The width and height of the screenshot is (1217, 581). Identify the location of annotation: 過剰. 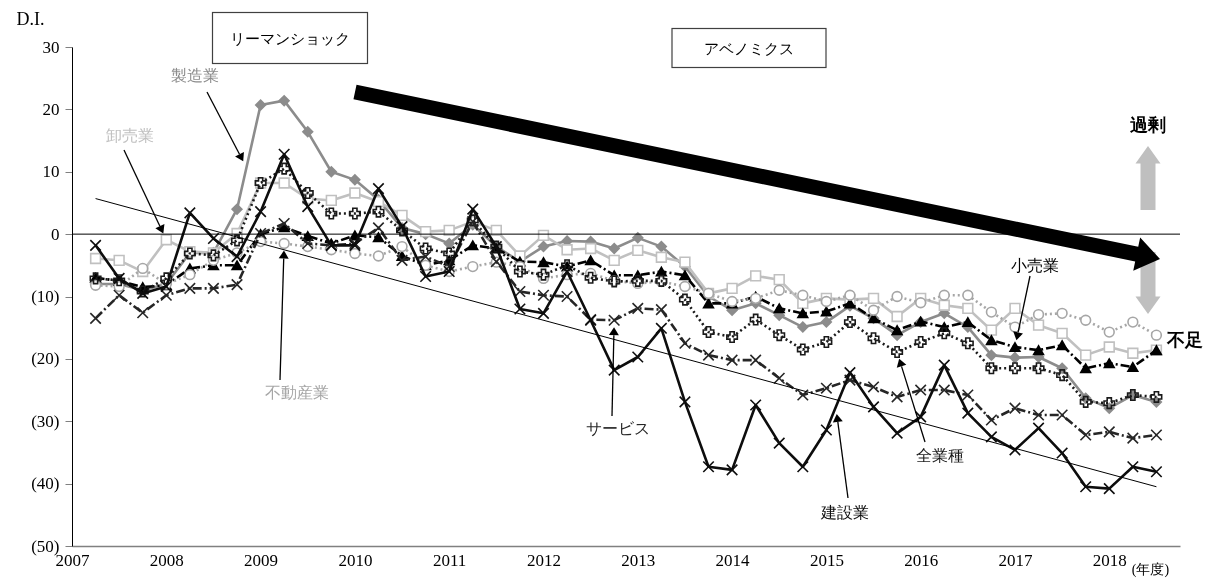
(1147, 124).